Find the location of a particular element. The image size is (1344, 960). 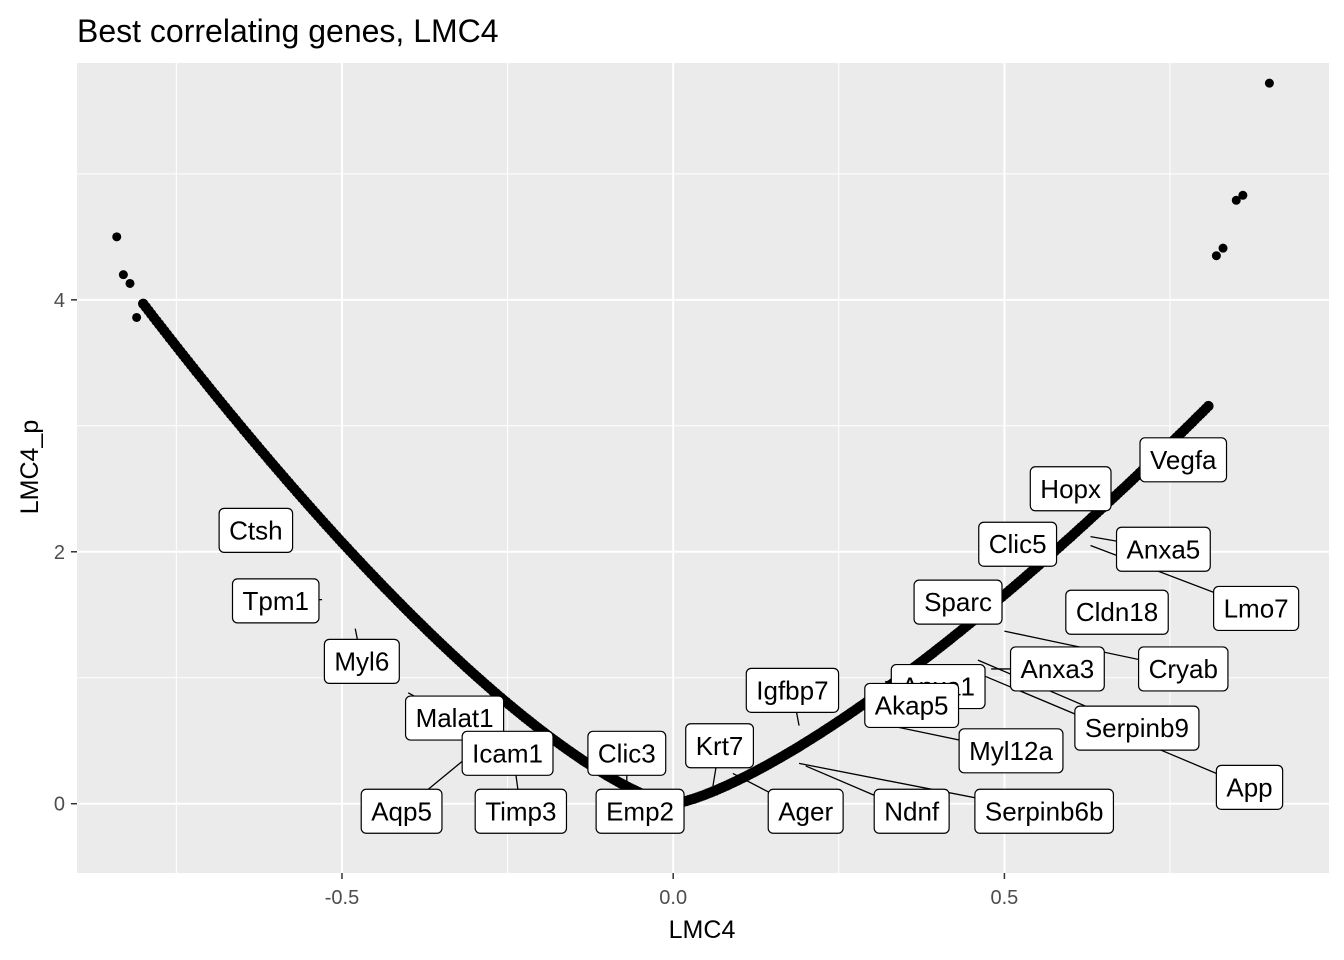

gene-label: Anxa3 is located at coordinates (1057, 669).